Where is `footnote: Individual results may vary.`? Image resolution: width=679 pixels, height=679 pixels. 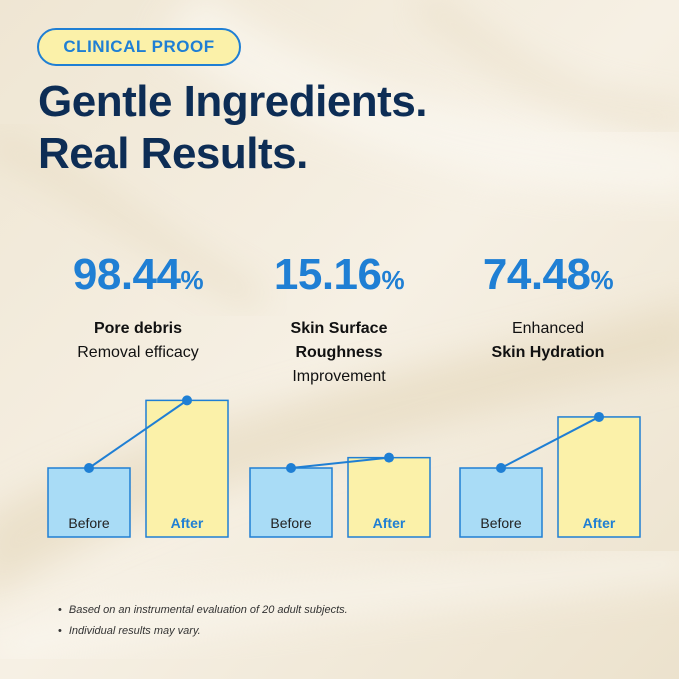 footnote: Individual results may vary. is located at coordinates (203, 631).